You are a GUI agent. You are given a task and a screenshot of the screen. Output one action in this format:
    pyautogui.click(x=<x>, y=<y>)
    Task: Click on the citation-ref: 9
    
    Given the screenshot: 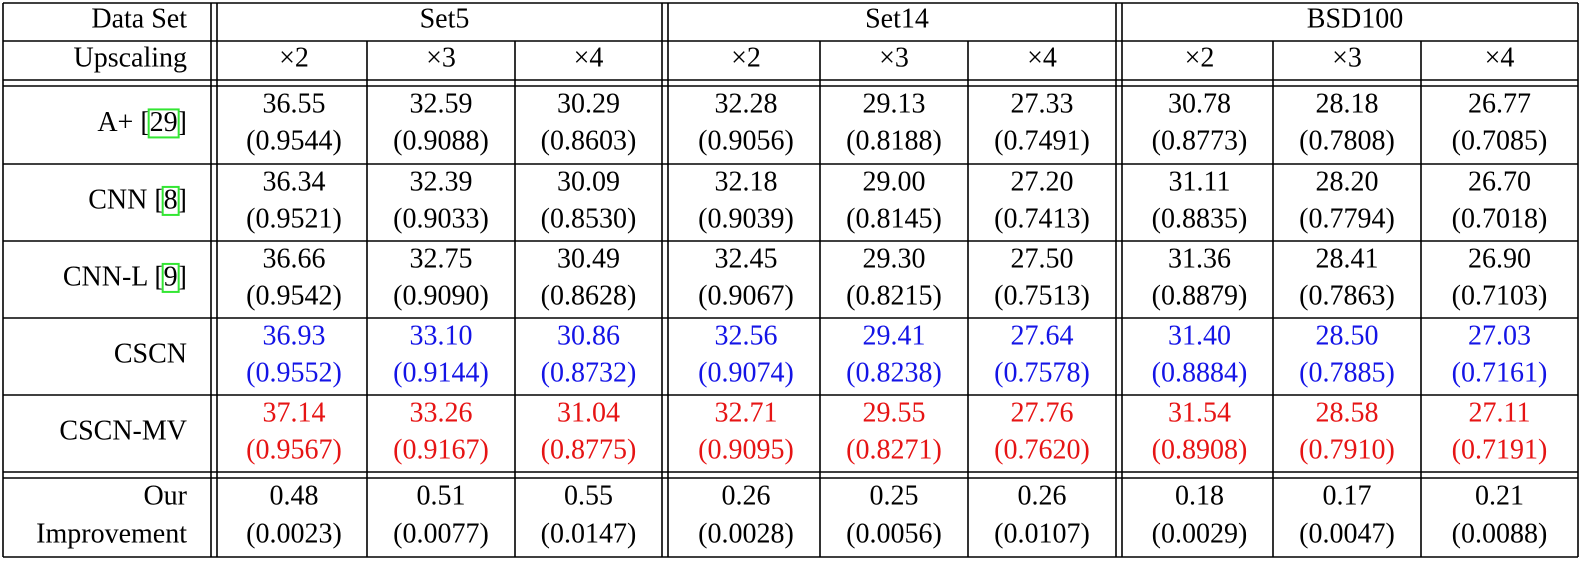 What is the action you would take?
    pyautogui.click(x=171, y=277)
    